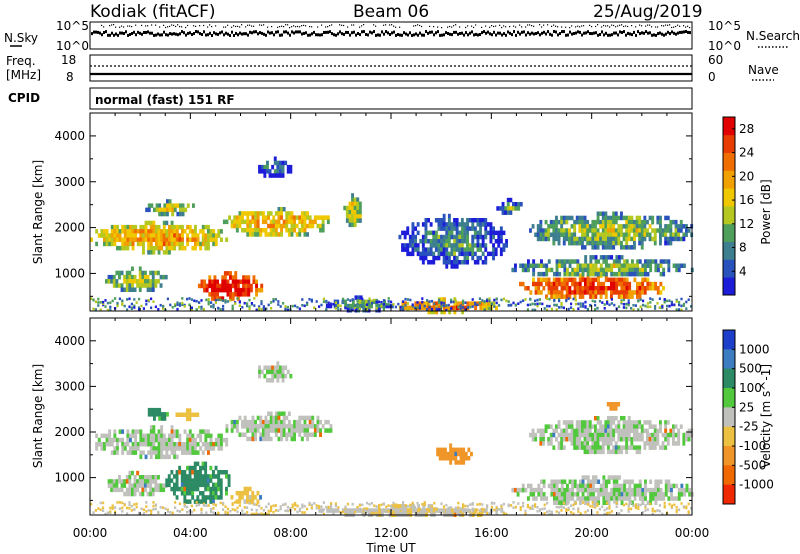 Image resolution: width=800 pixels, height=554 pixels. Describe the element at coordinates (729, 494) in the screenshot. I see `colorbar-segment` at that location.